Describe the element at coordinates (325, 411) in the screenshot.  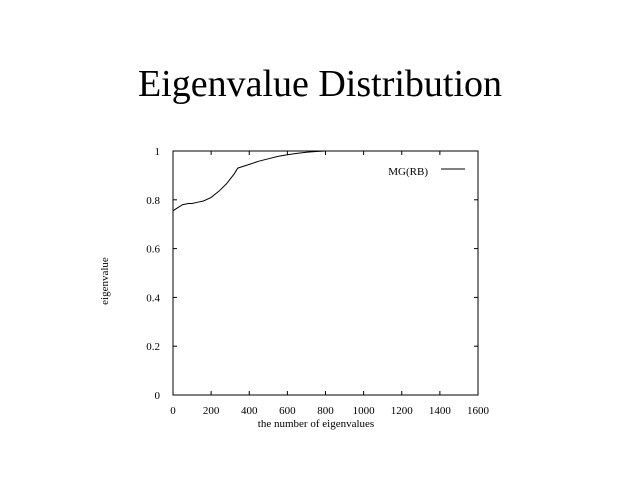
I see `x-tick-label: 800` at that location.